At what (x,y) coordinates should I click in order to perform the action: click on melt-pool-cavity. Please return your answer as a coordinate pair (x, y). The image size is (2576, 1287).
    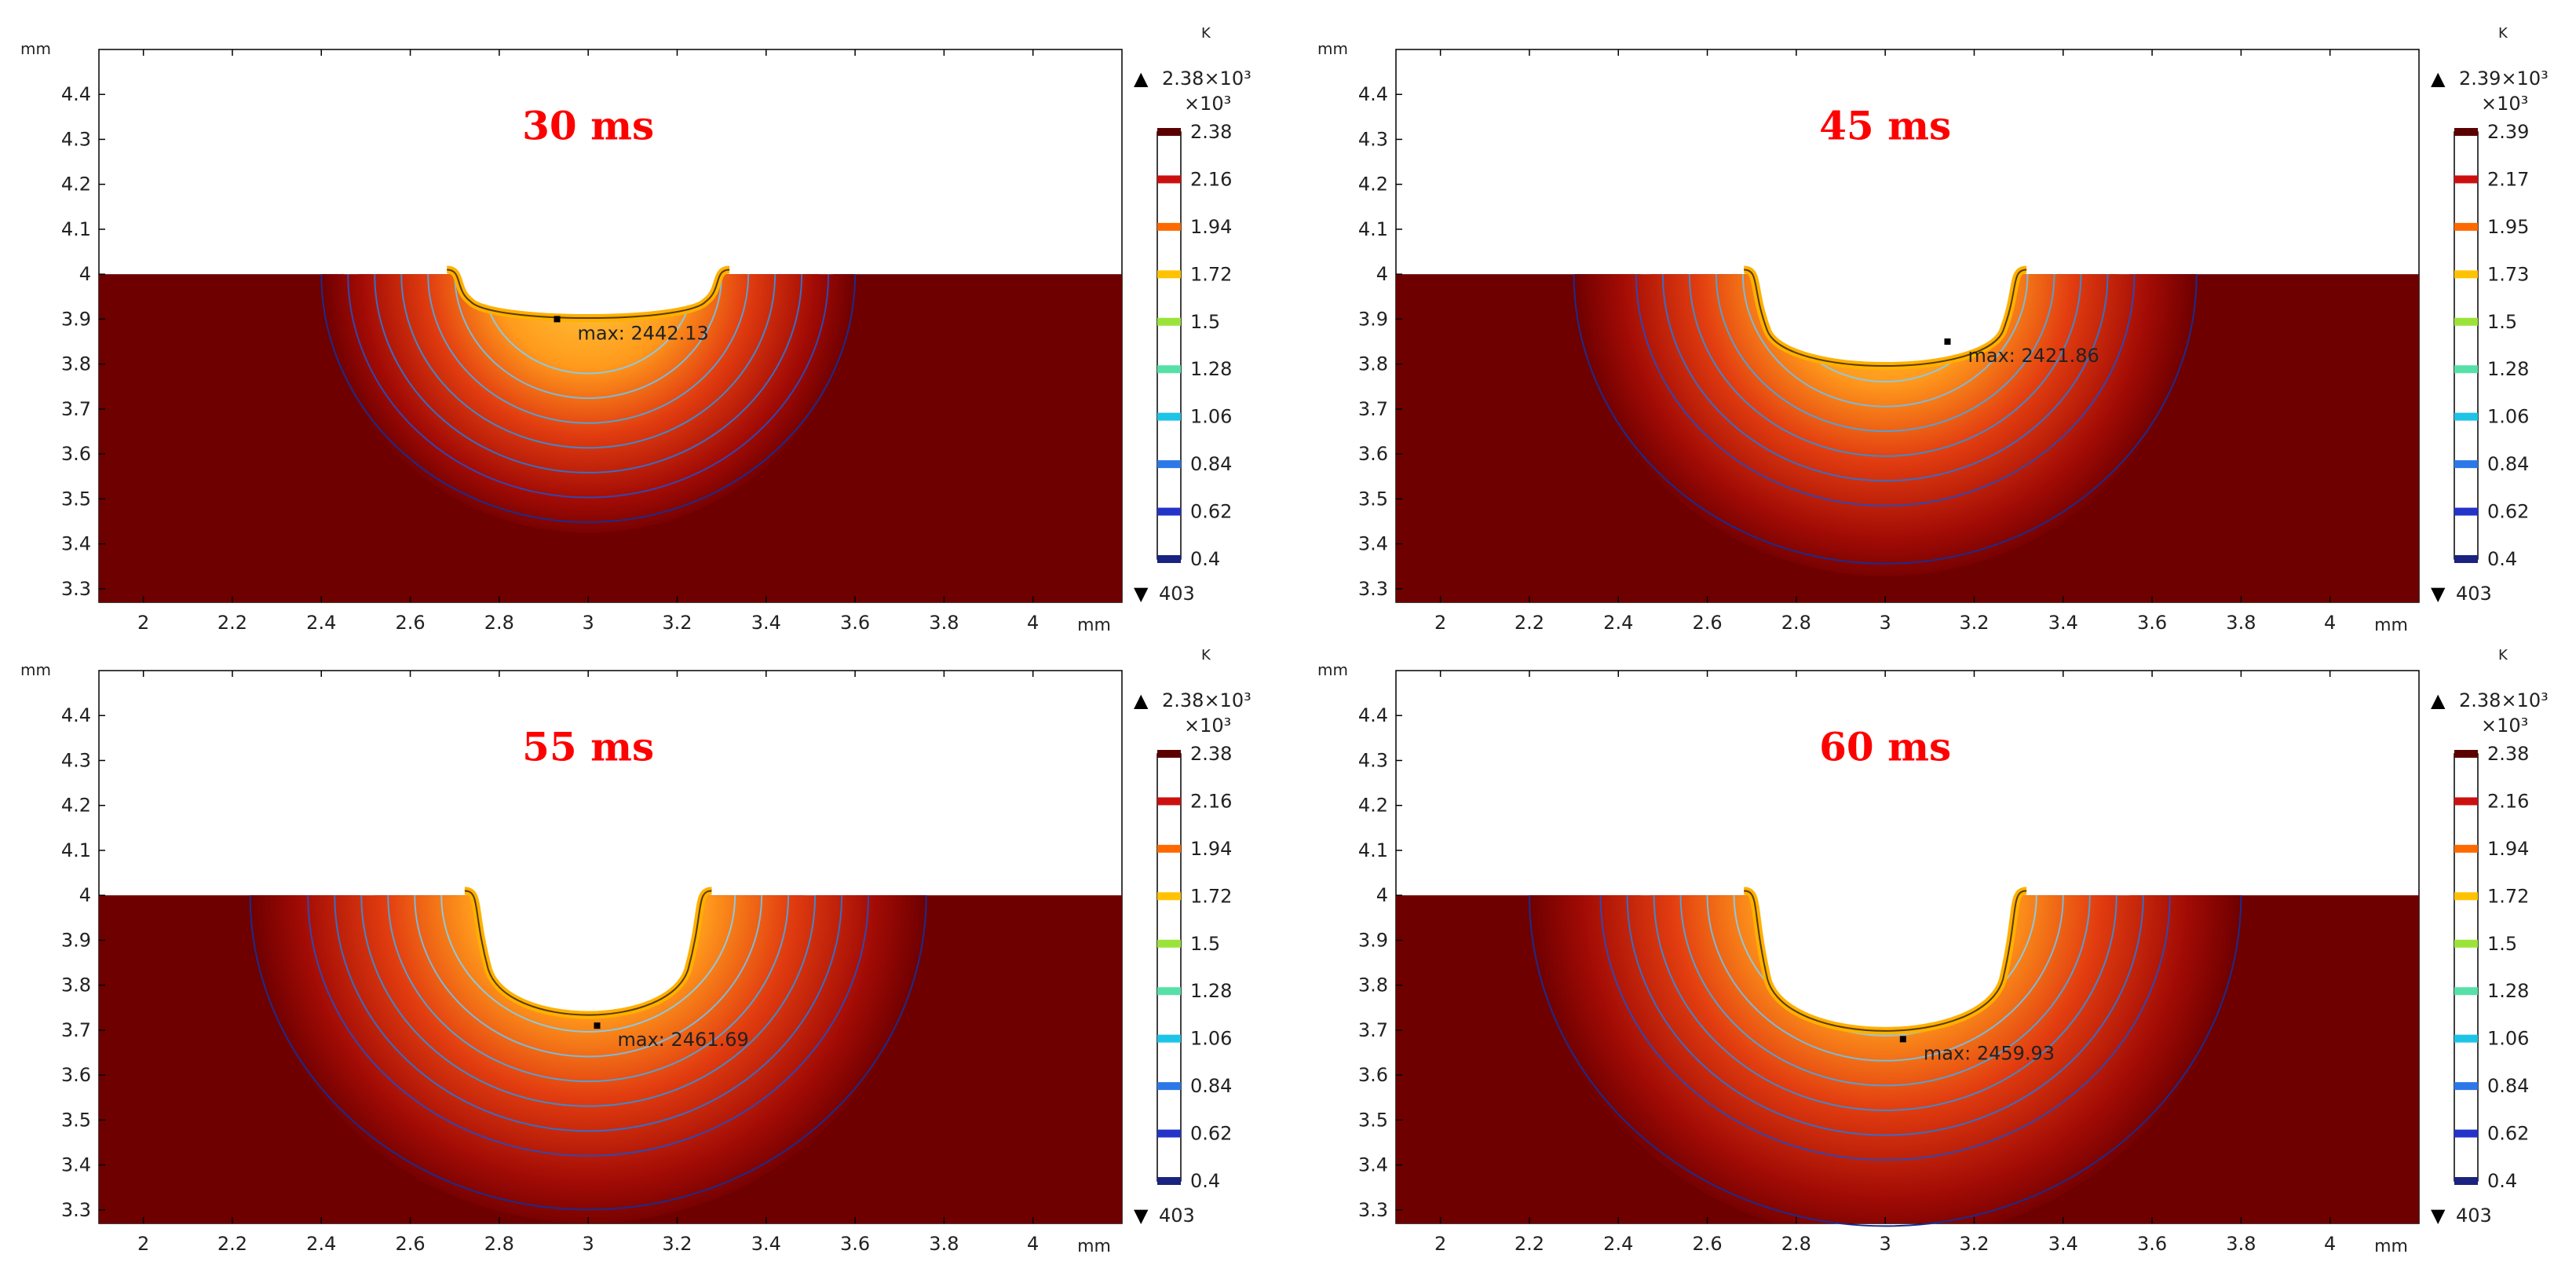
    Looking at the image, I should click on (1885, 947).